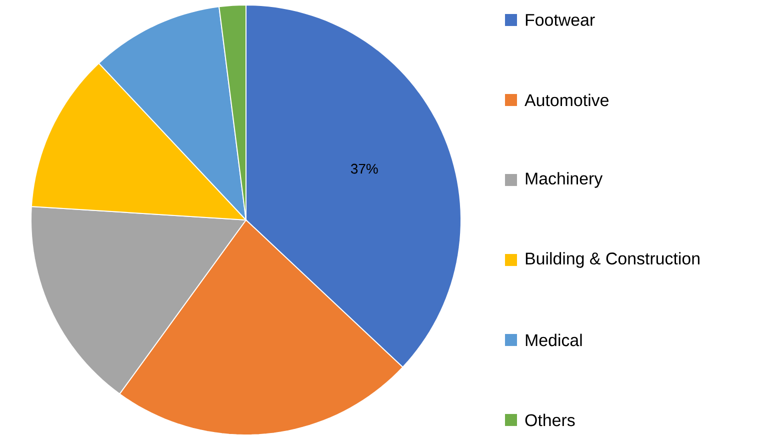 Image resolution: width=780 pixels, height=440 pixels. What do you see at coordinates (560, 20) in the screenshot?
I see `legend-label: Footwear` at bounding box center [560, 20].